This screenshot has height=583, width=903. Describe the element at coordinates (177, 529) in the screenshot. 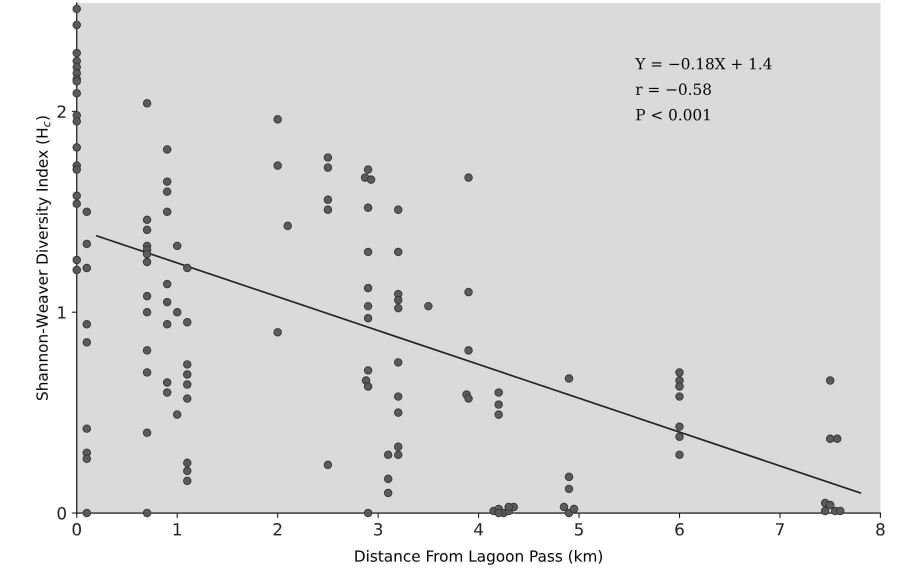

I see `x-tick-label: 1` at that location.